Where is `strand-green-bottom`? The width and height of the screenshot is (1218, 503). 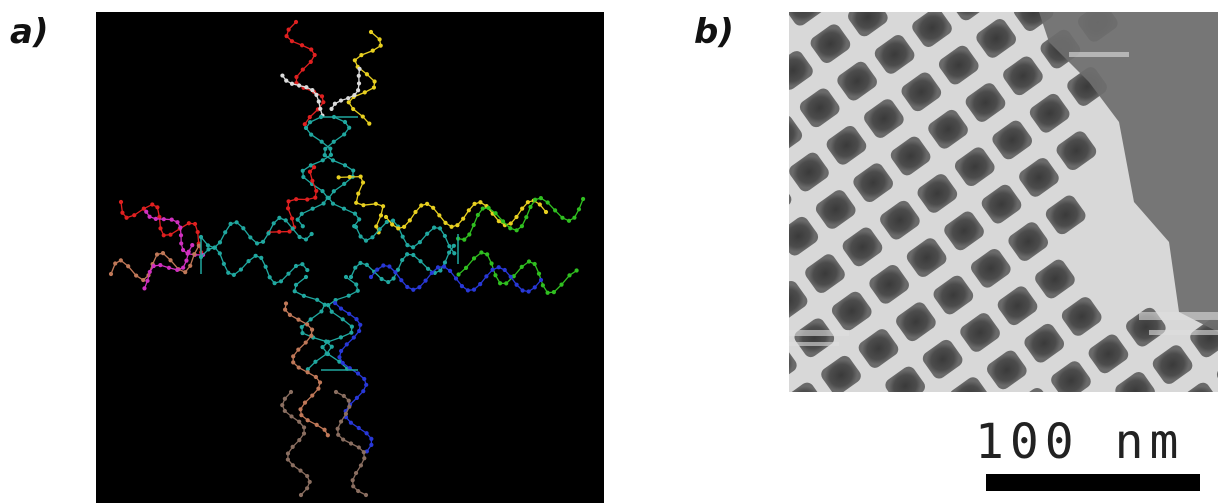 strand-green-bottom is located at coordinates (517, 272).